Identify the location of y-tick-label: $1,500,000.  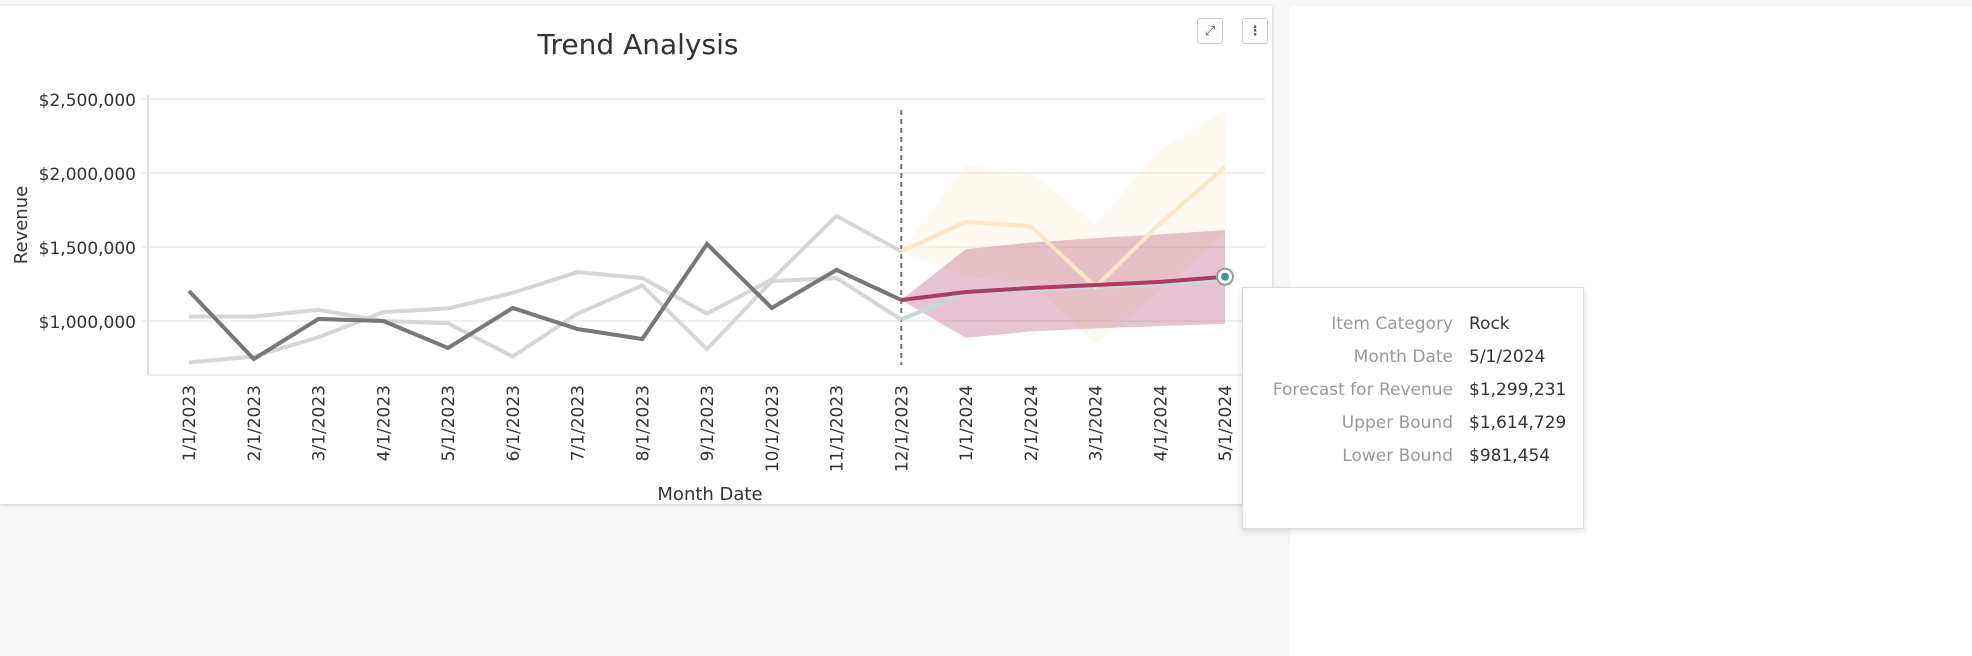
(87, 249).